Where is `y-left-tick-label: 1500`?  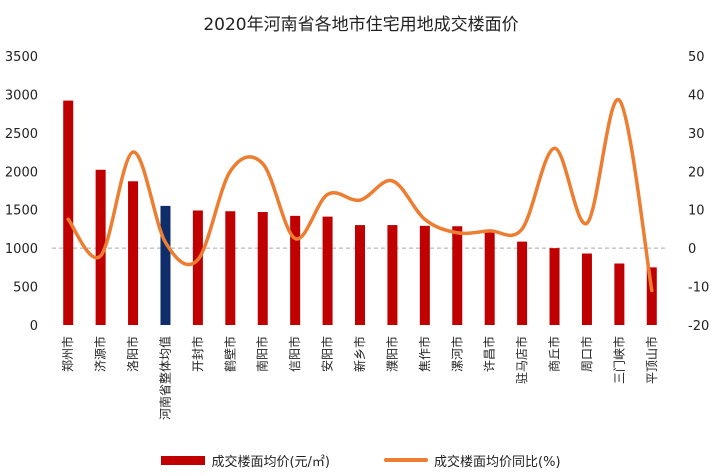 y-left-tick-label: 1500 is located at coordinates (21, 211).